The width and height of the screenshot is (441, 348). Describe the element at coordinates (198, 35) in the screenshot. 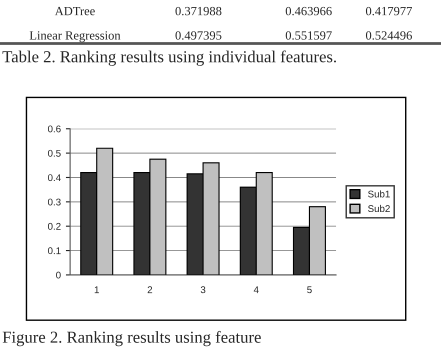

I see `text: 0.497395` at that location.